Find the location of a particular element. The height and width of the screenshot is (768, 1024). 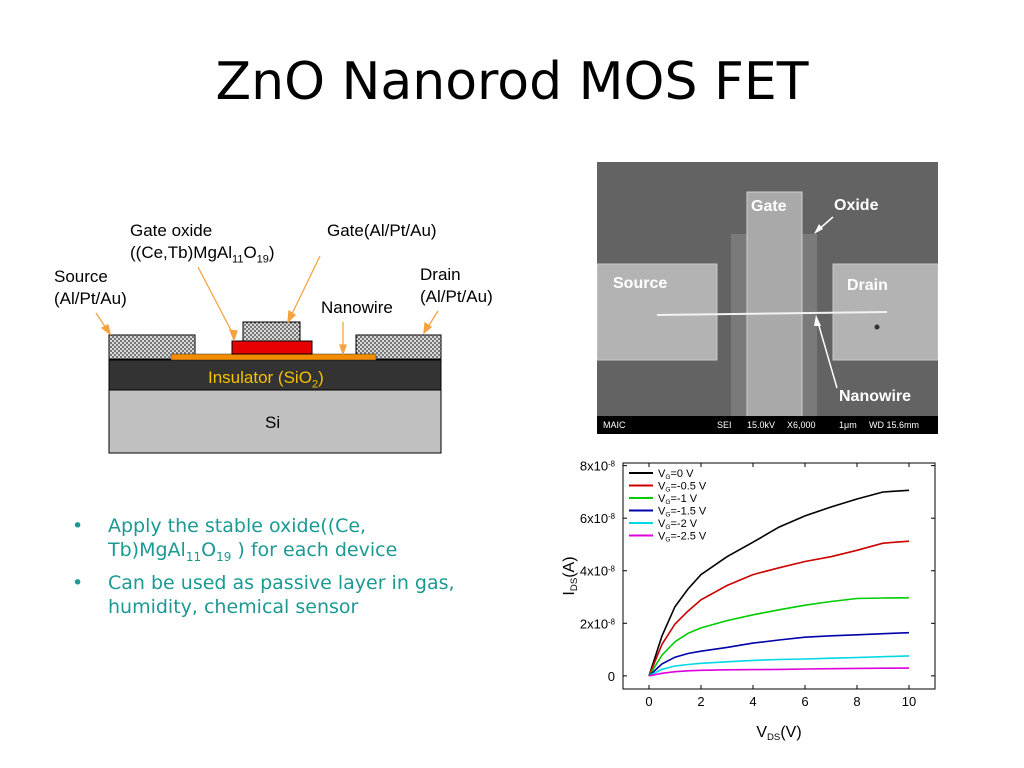

legend-label: VG=-2 V is located at coordinates (678, 524).